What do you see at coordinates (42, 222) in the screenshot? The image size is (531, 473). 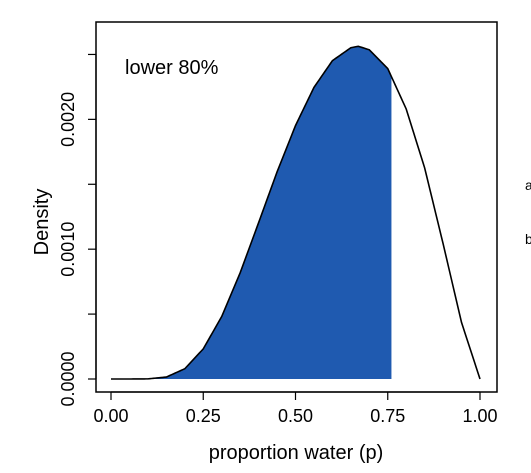 I see `y-axis-label: Density` at bounding box center [42, 222].